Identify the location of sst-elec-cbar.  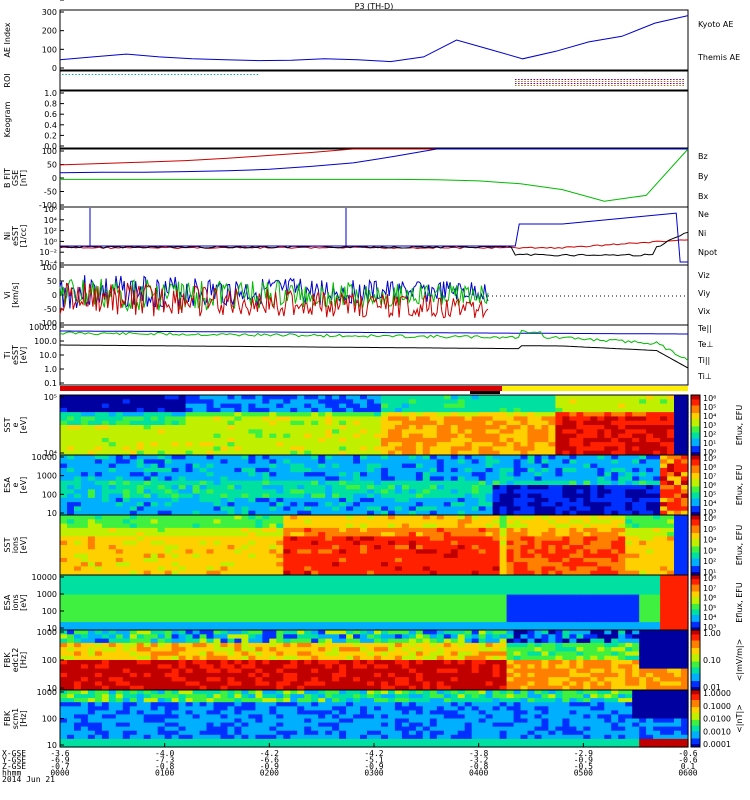
(695, 402).